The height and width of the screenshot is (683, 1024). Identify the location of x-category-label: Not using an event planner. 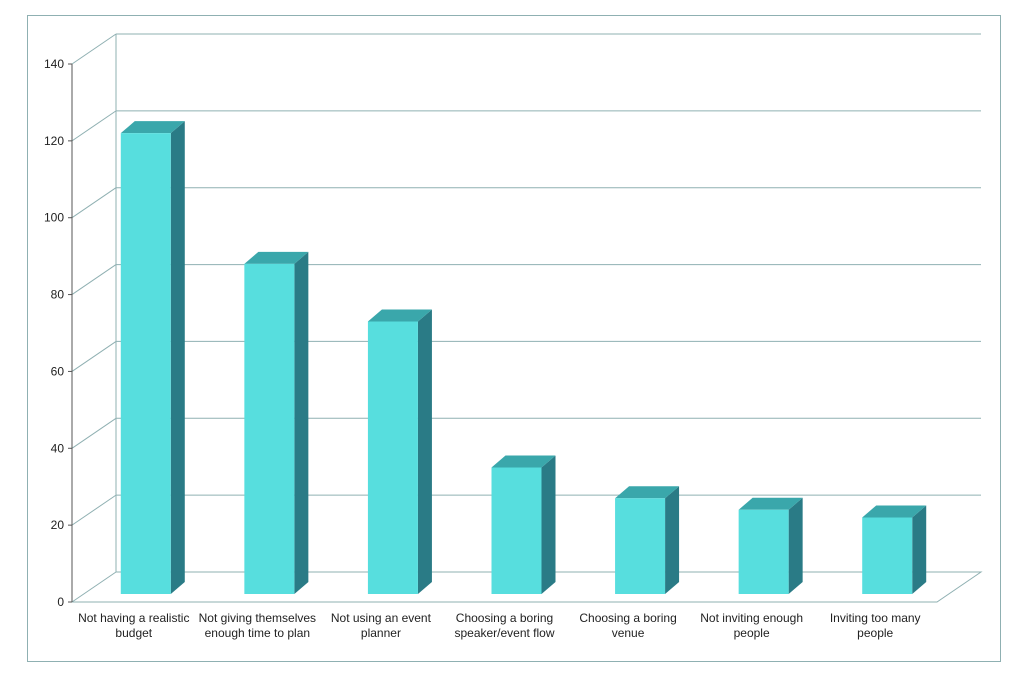
(380, 625).